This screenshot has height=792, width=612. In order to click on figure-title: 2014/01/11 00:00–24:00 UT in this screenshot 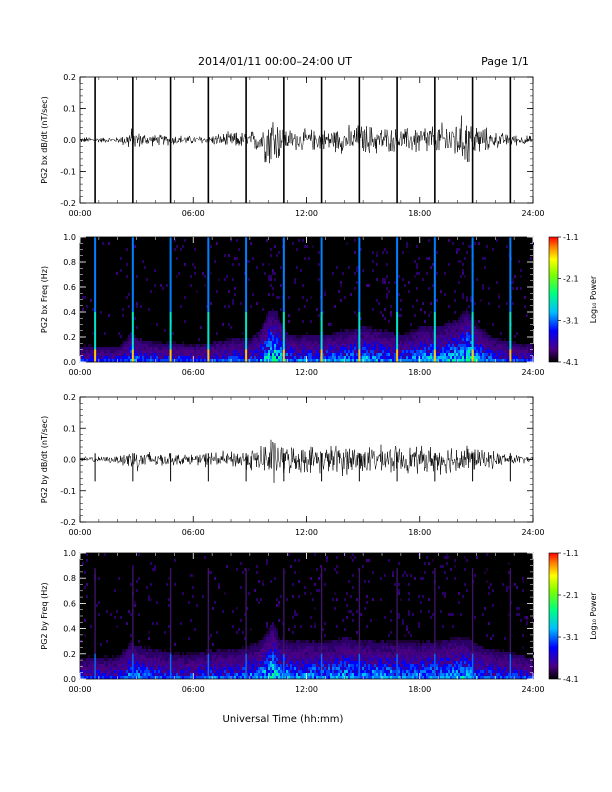, I will do `click(275, 61)`.